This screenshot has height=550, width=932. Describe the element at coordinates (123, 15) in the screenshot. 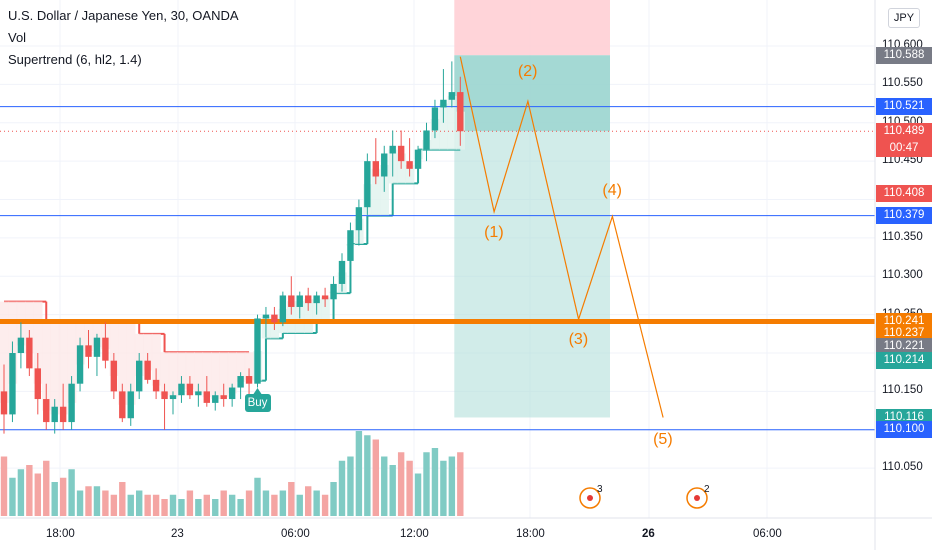

I see `symbol-title: U.S. Dollar / Japanese Yen, 30, OANDA` at that location.